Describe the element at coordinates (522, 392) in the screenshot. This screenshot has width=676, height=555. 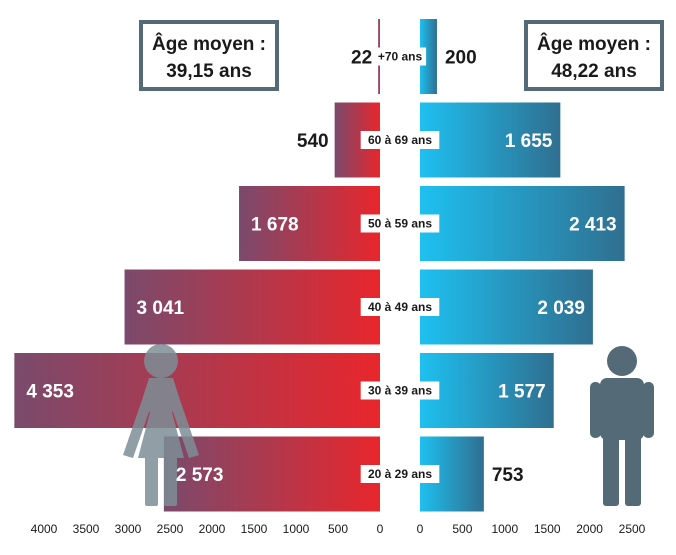
I see `right-value-label: 1 577` at that location.